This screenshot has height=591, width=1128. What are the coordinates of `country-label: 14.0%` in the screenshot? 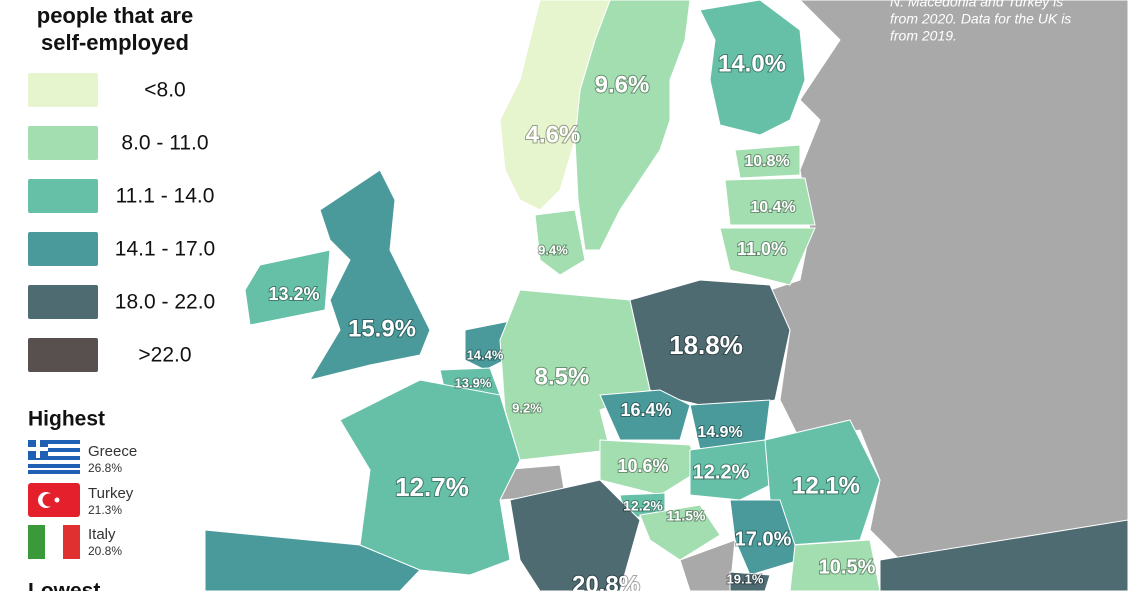 It's located at (752, 63).